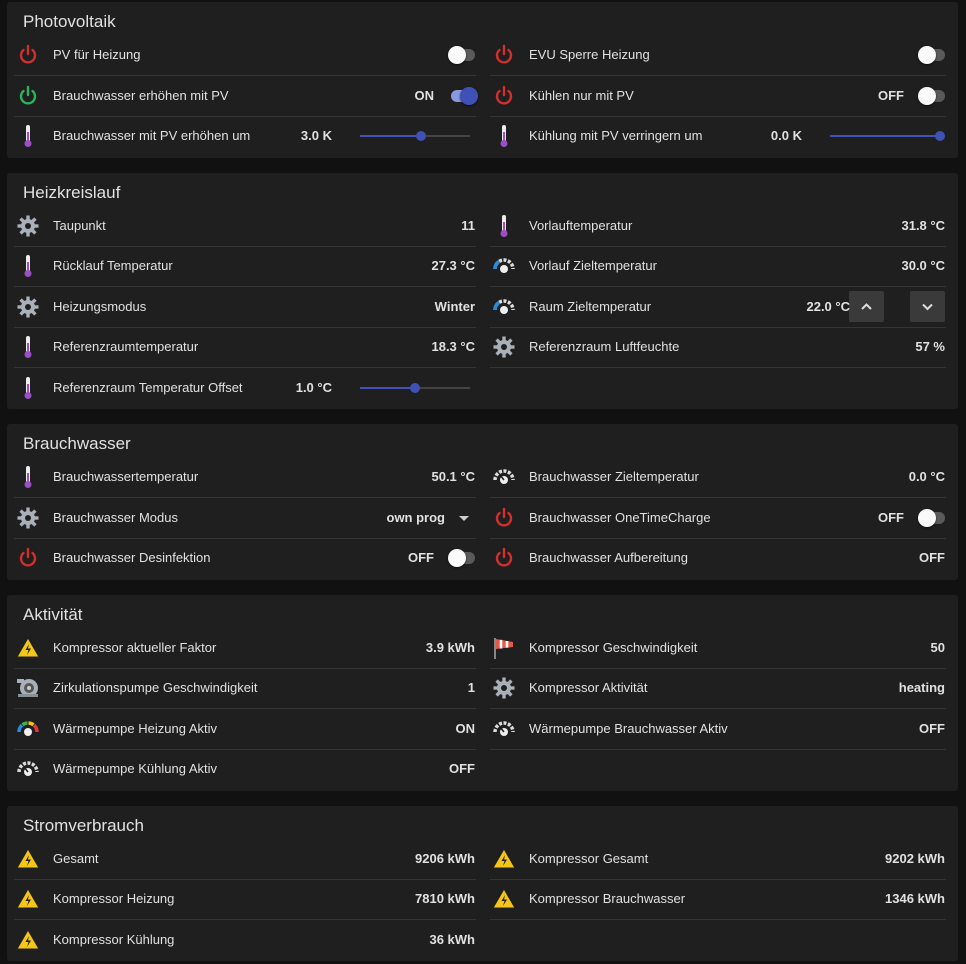 Image resolution: width=966 pixels, height=964 pixels. Describe the element at coordinates (590, 306) in the screenshot. I see `label: Raum Zieltemperatur` at that location.